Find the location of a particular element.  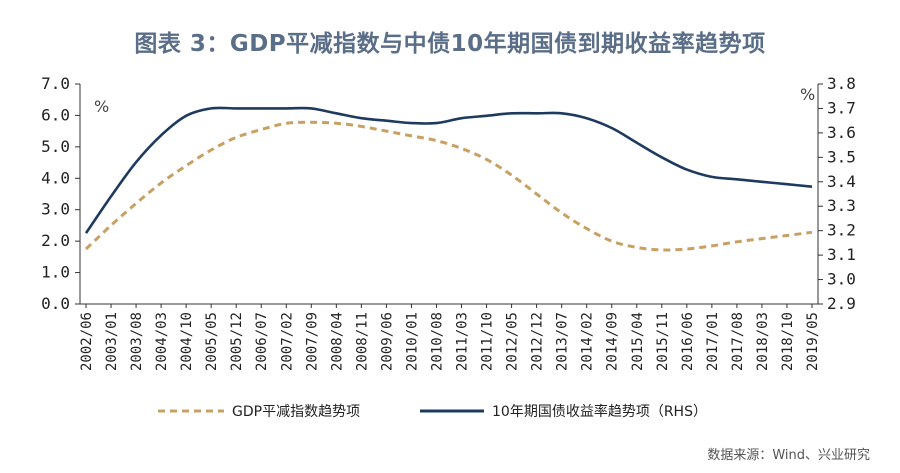

right-axis-unit: % is located at coordinates (807, 94).